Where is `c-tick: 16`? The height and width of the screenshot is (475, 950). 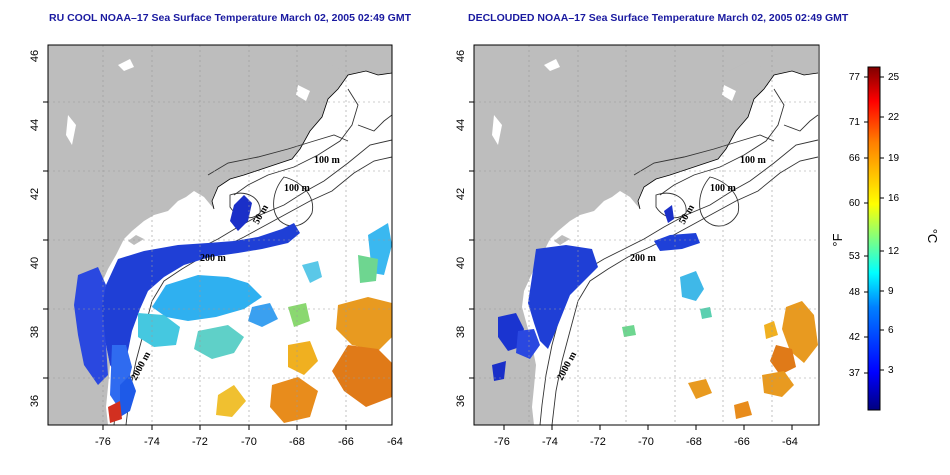
c-tick: 16 is located at coordinates (894, 198).